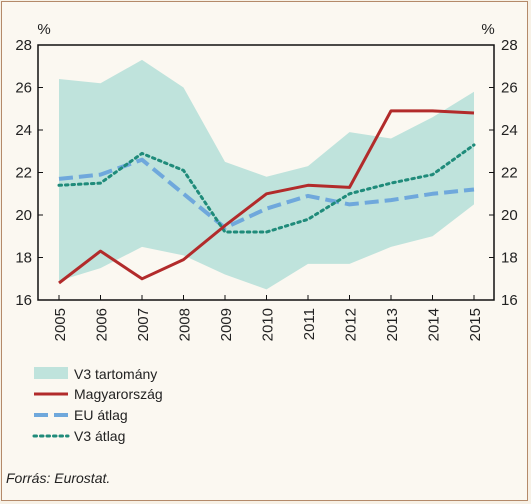  What do you see at coordinates (23, 88) in the screenshot?
I see `y-tick-left-label: 26` at bounding box center [23, 88].